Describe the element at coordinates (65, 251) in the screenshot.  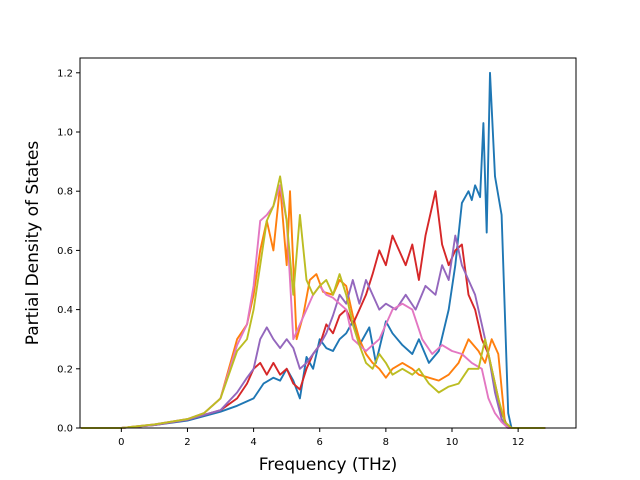
I see `y-tick-label: 0.6` at that location.